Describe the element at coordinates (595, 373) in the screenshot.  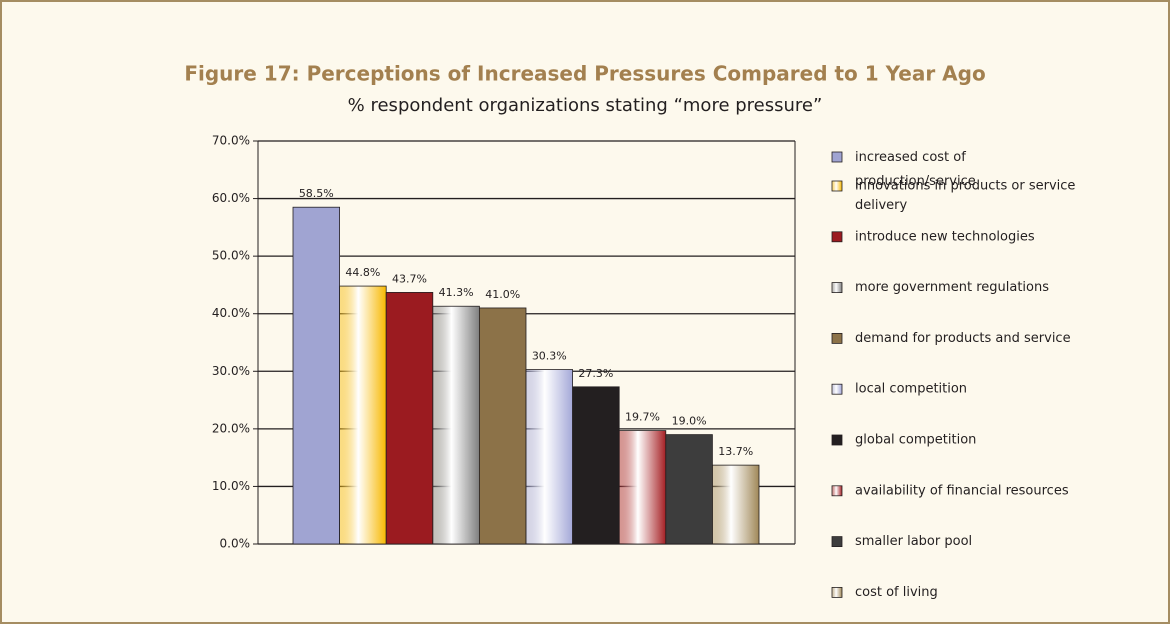
I see `data-label: 27.3%` at that location.